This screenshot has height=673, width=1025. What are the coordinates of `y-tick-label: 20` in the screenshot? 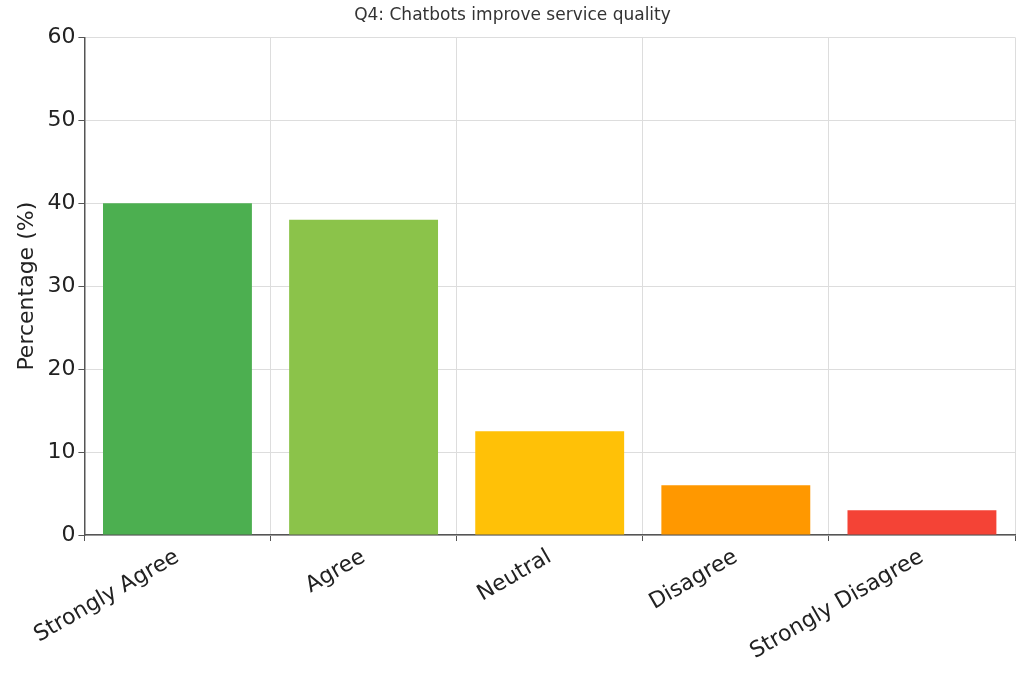 It's located at (61, 367).